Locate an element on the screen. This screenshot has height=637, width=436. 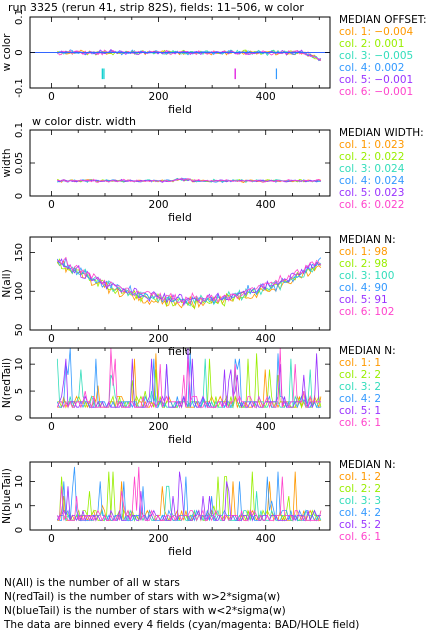
legend-entry-col-3: col. 3: 0.024 is located at coordinates (372, 169).